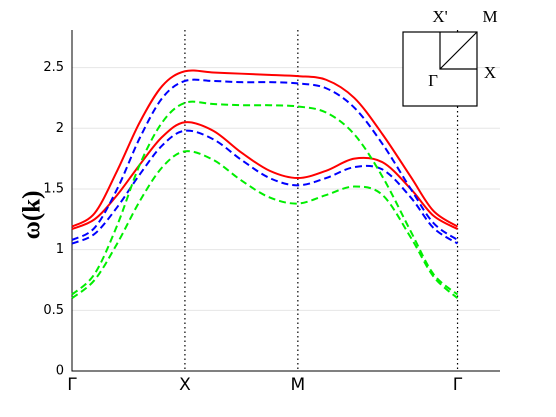  I want to click on y-tick-label: 0.5, so click(53, 310).